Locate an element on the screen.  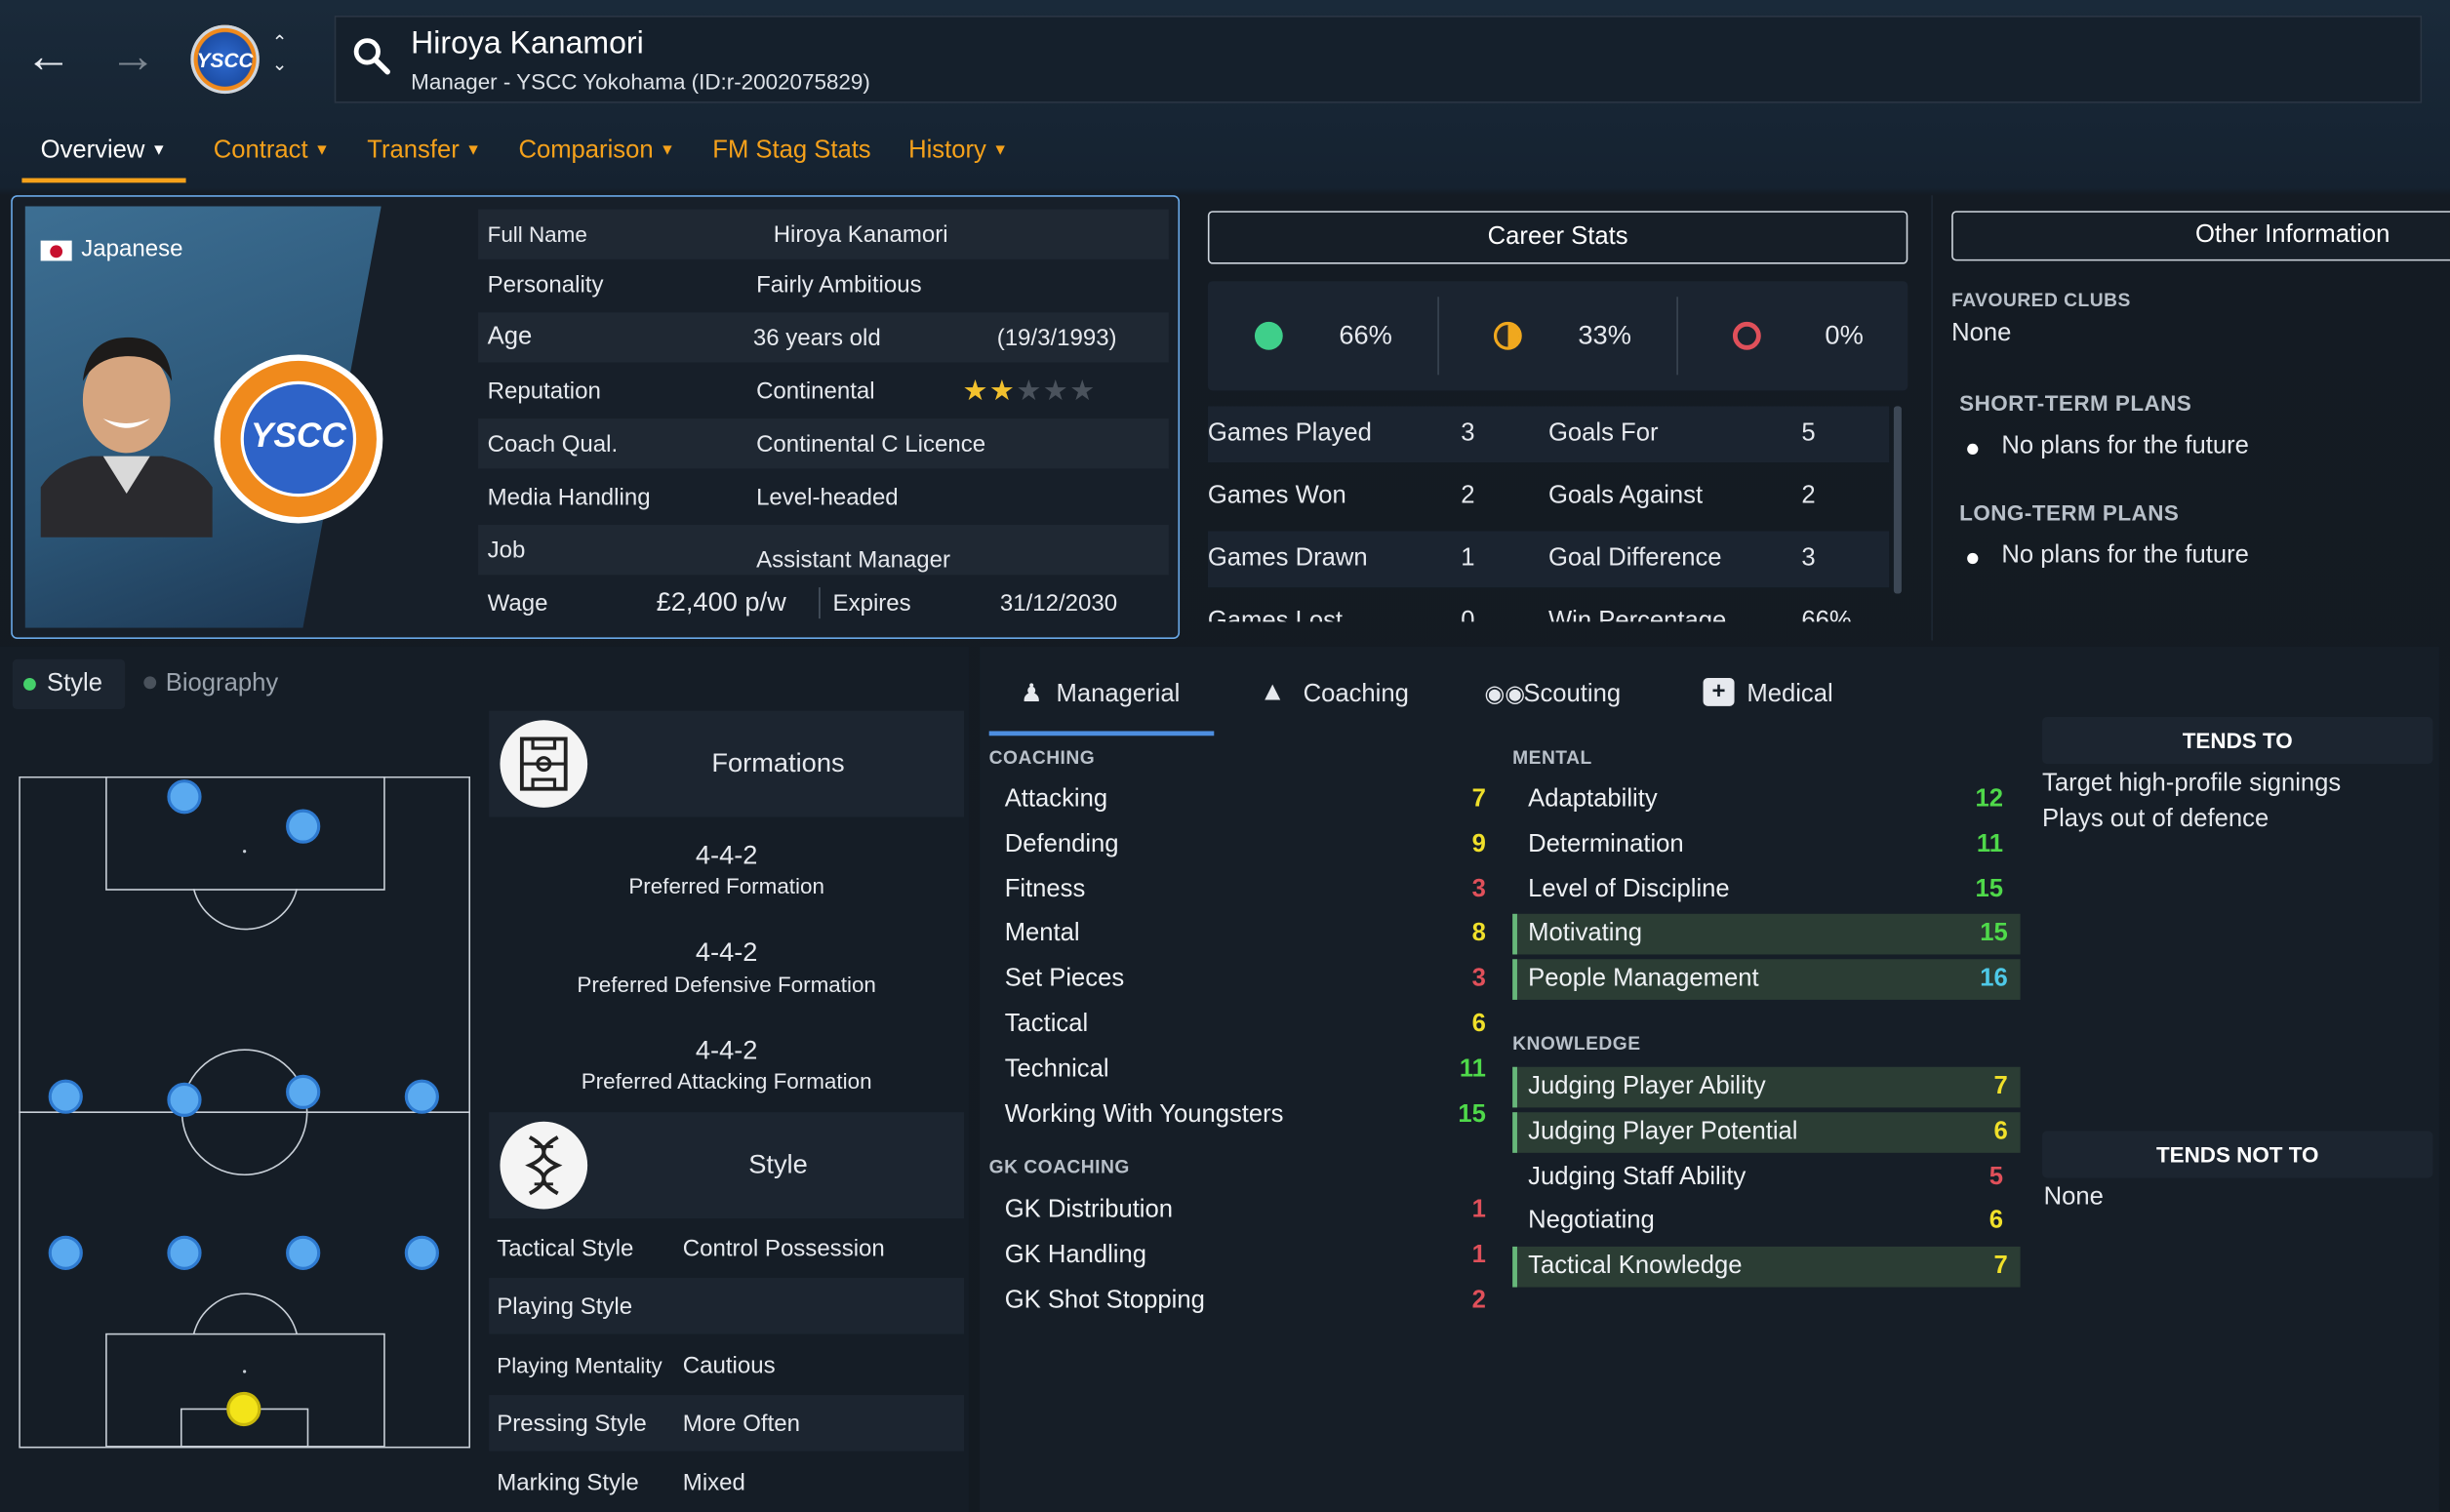
tab-medical: + Medical is located at coordinates (1786, 699).